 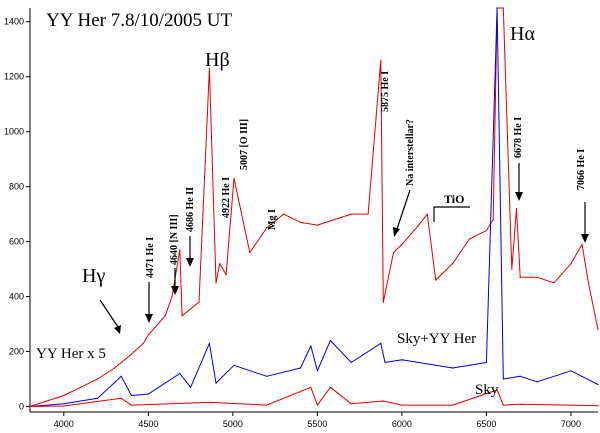 I want to click on line-label-6678: 6678 He I, so click(x=518, y=137).